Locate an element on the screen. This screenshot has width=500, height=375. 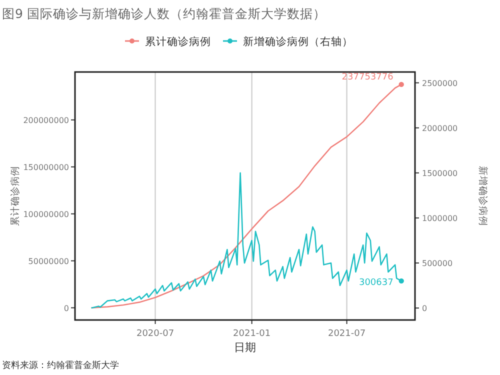
chart-title: 图9 国际确诊与新增确诊人数（约翰霍普金斯大学数据） is located at coordinates (164, 13).